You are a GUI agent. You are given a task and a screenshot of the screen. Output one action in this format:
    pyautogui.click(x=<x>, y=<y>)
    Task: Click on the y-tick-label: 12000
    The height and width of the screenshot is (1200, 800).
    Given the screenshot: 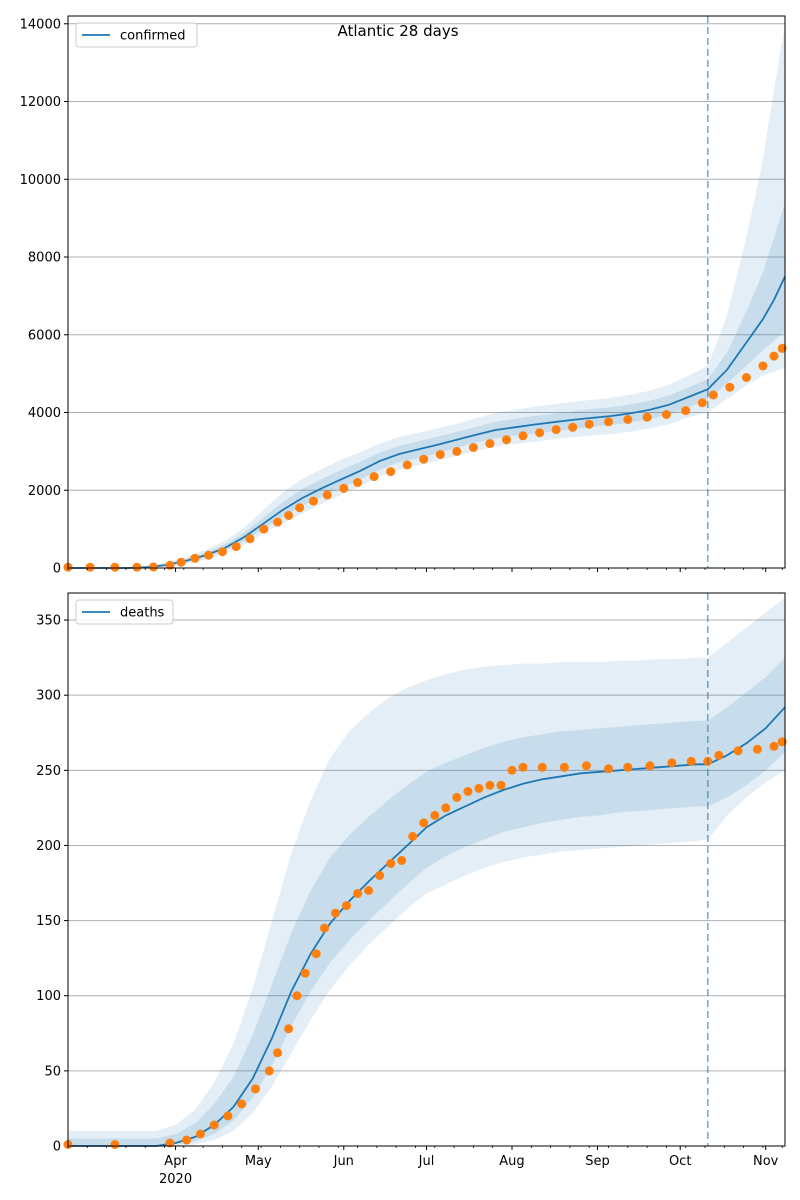 What is the action you would take?
    pyautogui.click(x=40, y=102)
    